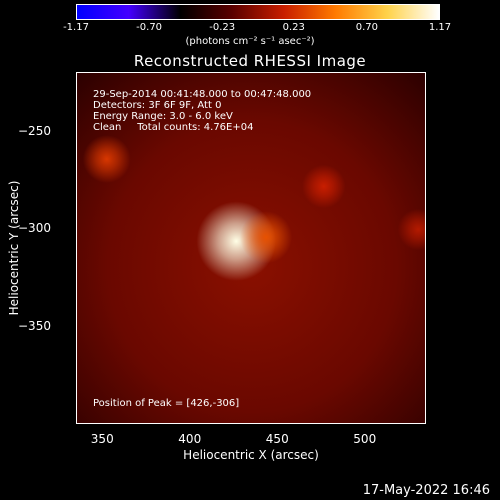 Image resolution: width=500 pixels, height=500 pixels. I want to click on colorbar-units-label: (photons cm⁻² s⁻¹ asec⁻²), so click(250, 41).